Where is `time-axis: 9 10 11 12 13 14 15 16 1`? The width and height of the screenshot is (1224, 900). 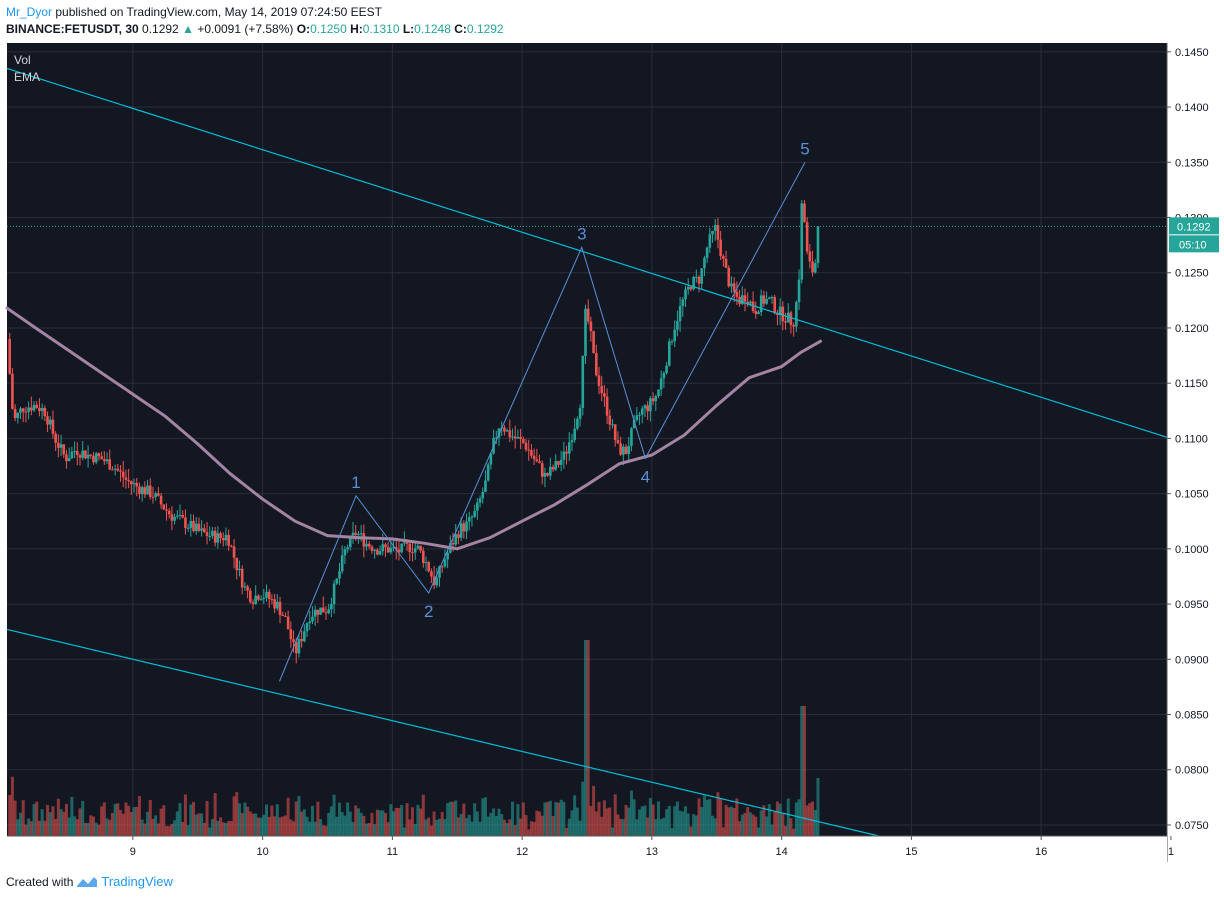
time-axis: 9 10 11 12 13 14 15 16 1 is located at coordinates (590, 848).